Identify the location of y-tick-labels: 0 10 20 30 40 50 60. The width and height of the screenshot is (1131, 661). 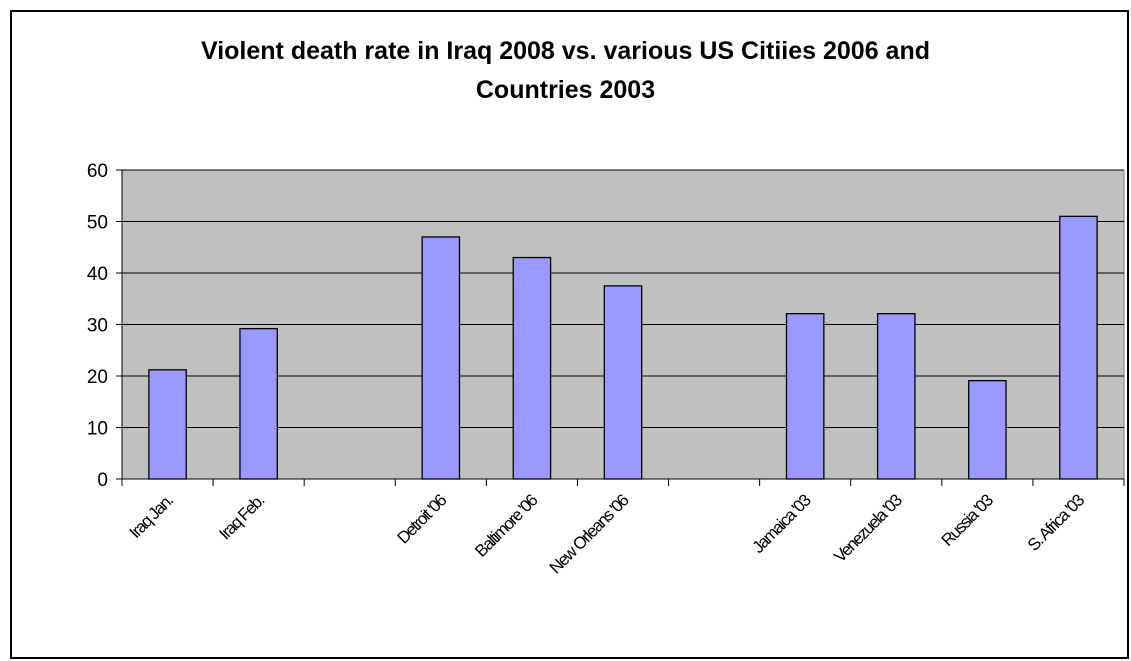
(97, 326).